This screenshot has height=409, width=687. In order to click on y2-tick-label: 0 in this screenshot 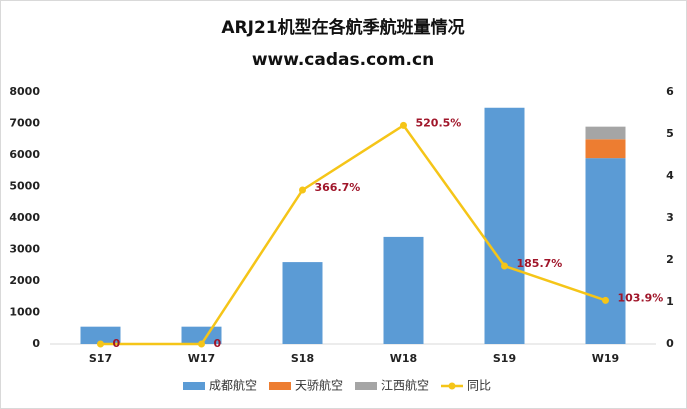, I will do `click(670, 343)`.